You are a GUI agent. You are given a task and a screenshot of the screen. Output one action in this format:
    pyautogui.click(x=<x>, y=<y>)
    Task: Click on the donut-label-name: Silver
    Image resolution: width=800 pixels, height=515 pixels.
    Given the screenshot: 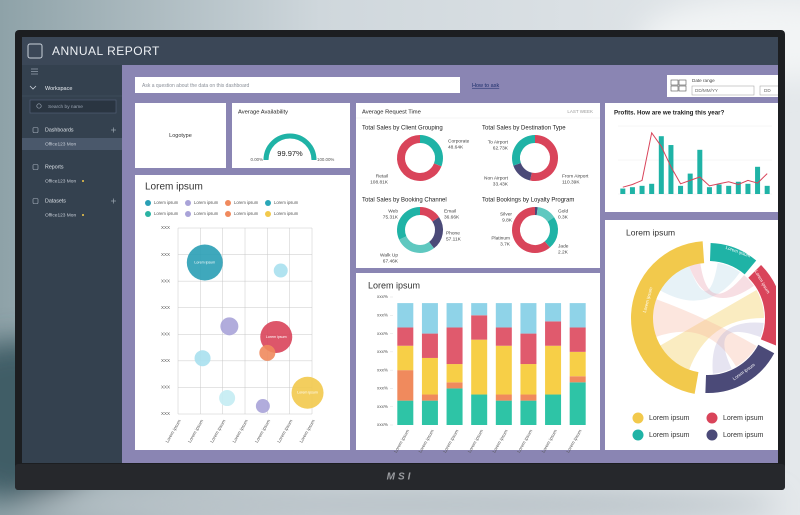 What is the action you would take?
    pyautogui.click(x=506, y=214)
    